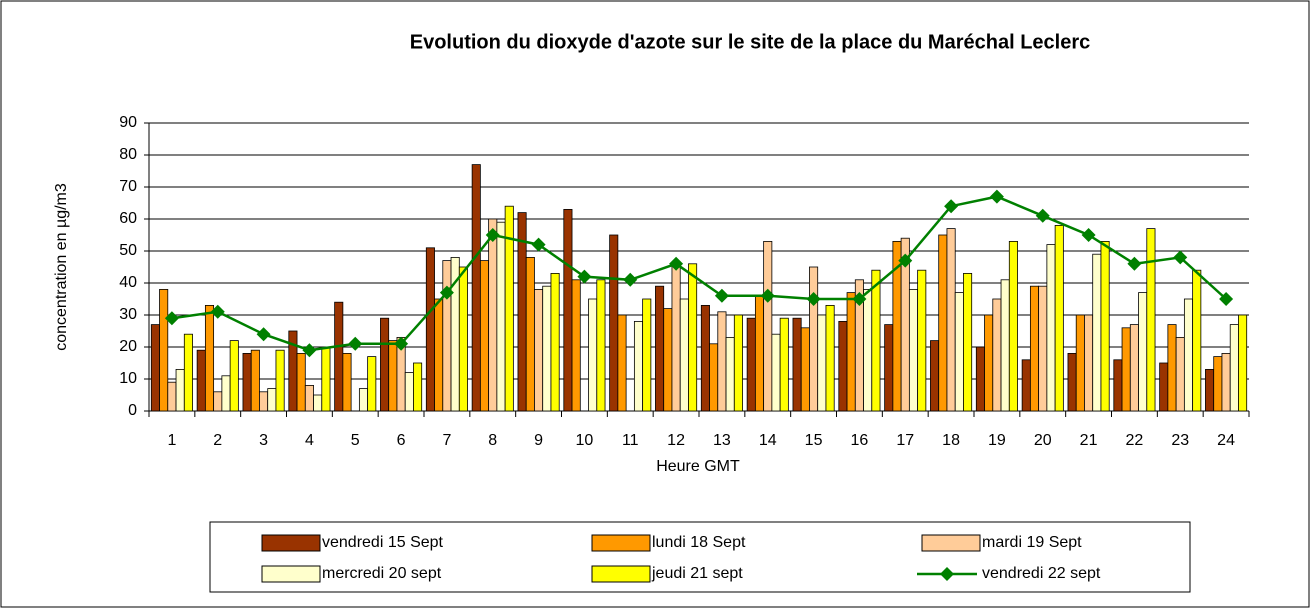 This screenshot has width=1311, height=609. Describe the element at coordinates (698, 466) in the screenshot. I see `x-axis-label: Heure GMT` at that location.